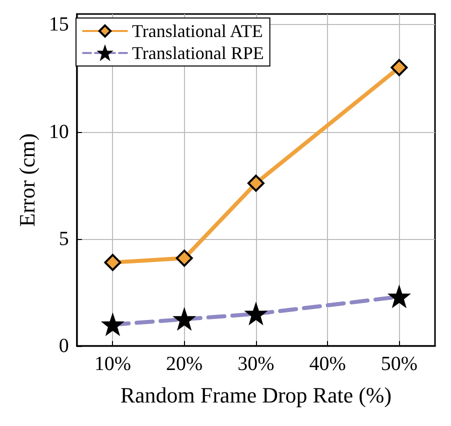 This screenshot has height=426, width=451. Describe the element at coordinates (197, 31) in the screenshot. I see `legend-label: Translational ATE` at that location.